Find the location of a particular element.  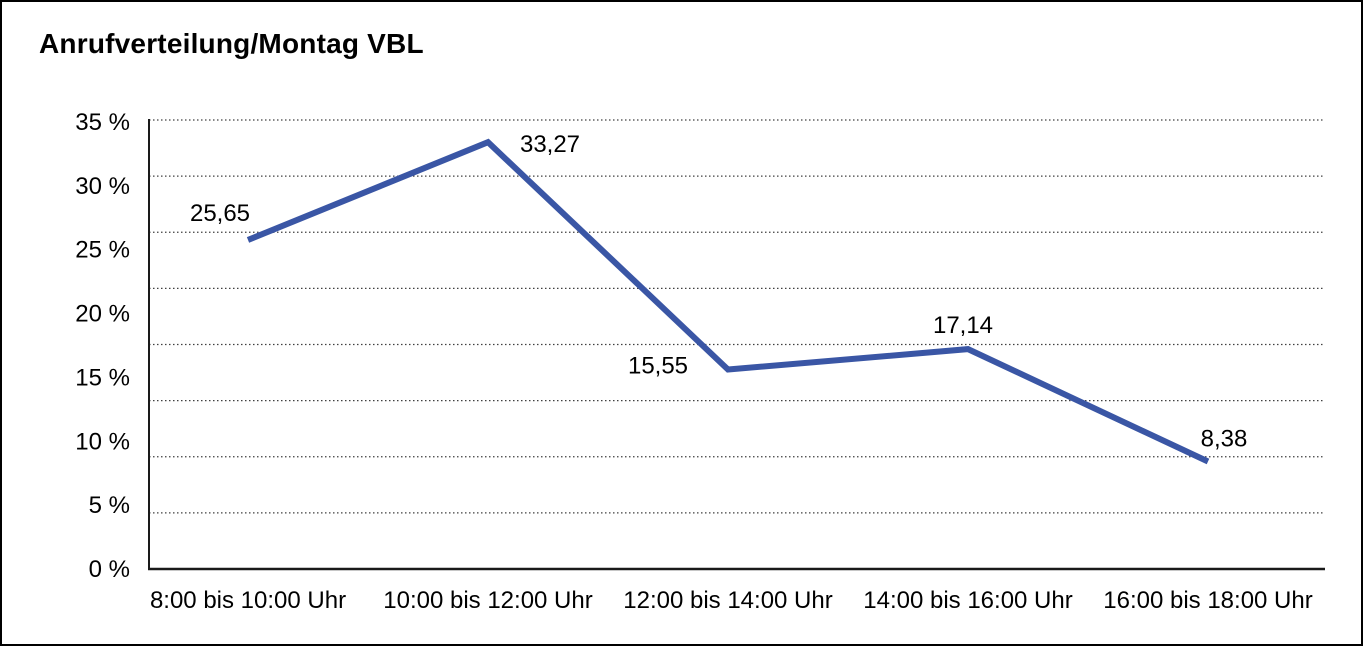

y-tick-label: 20 % is located at coordinates (102, 314).